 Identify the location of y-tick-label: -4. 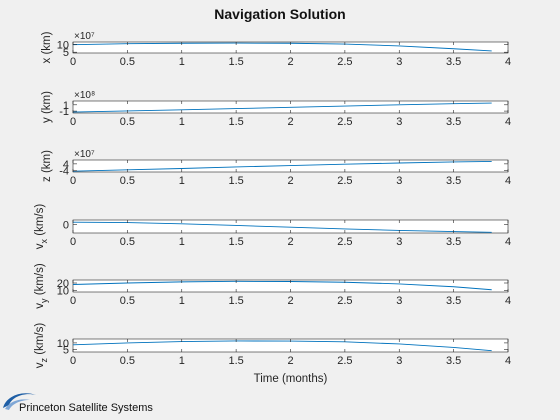
(64, 172).